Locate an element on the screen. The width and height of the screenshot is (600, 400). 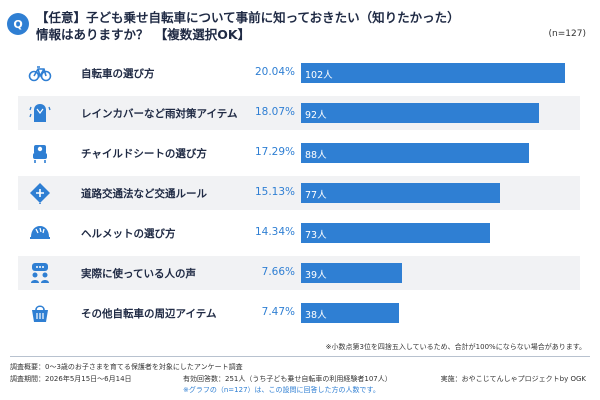
count-label: 88人 is located at coordinates (316, 155).